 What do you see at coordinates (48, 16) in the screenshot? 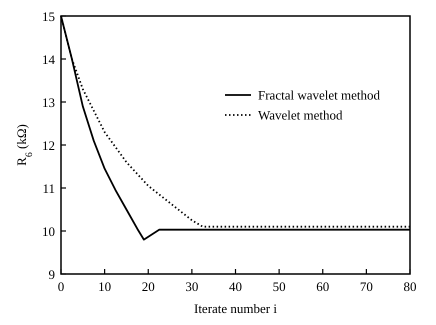
I see `y-tick-label: 15` at bounding box center [48, 16].